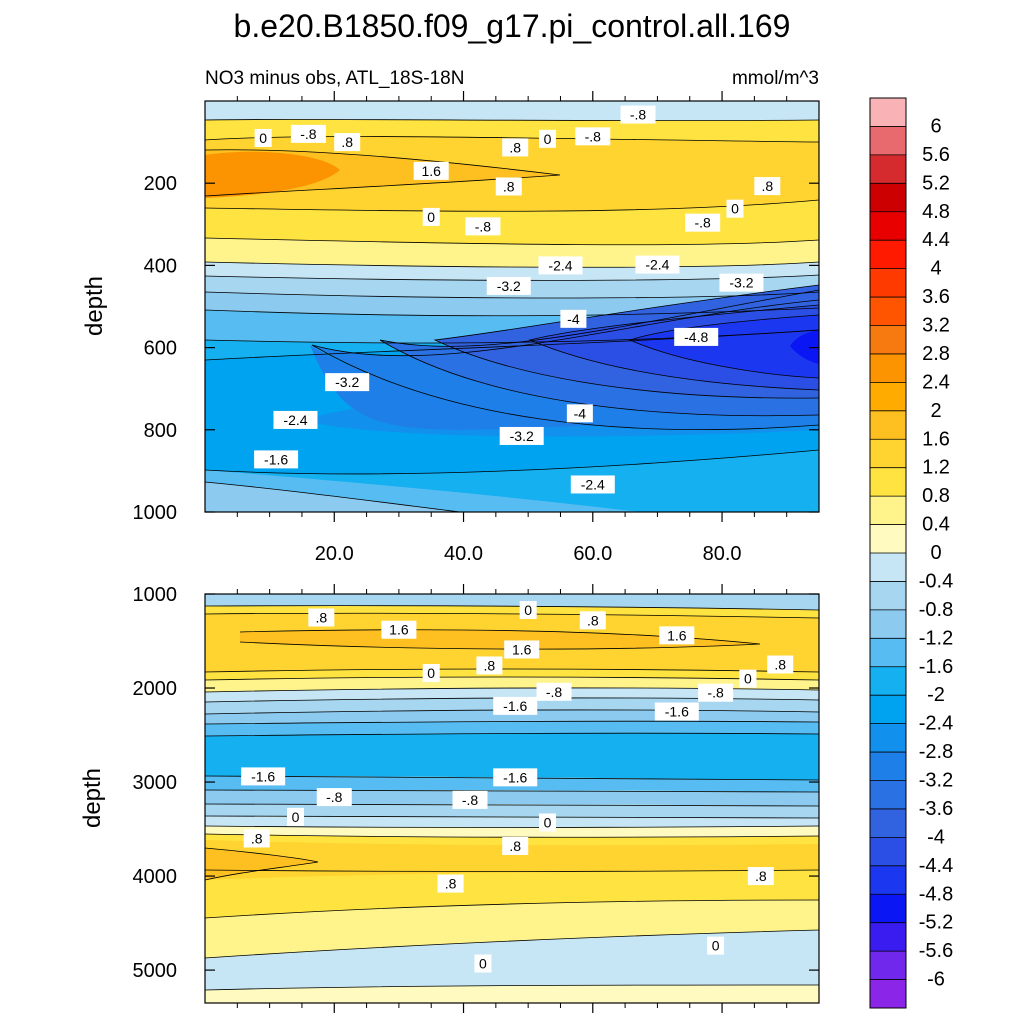 The height and width of the screenshot is (1024, 1024). What do you see at coordinates (936, 240) in the screenshot?
I see `colorbar-label: 4.4` at bounding box center [936, 240].